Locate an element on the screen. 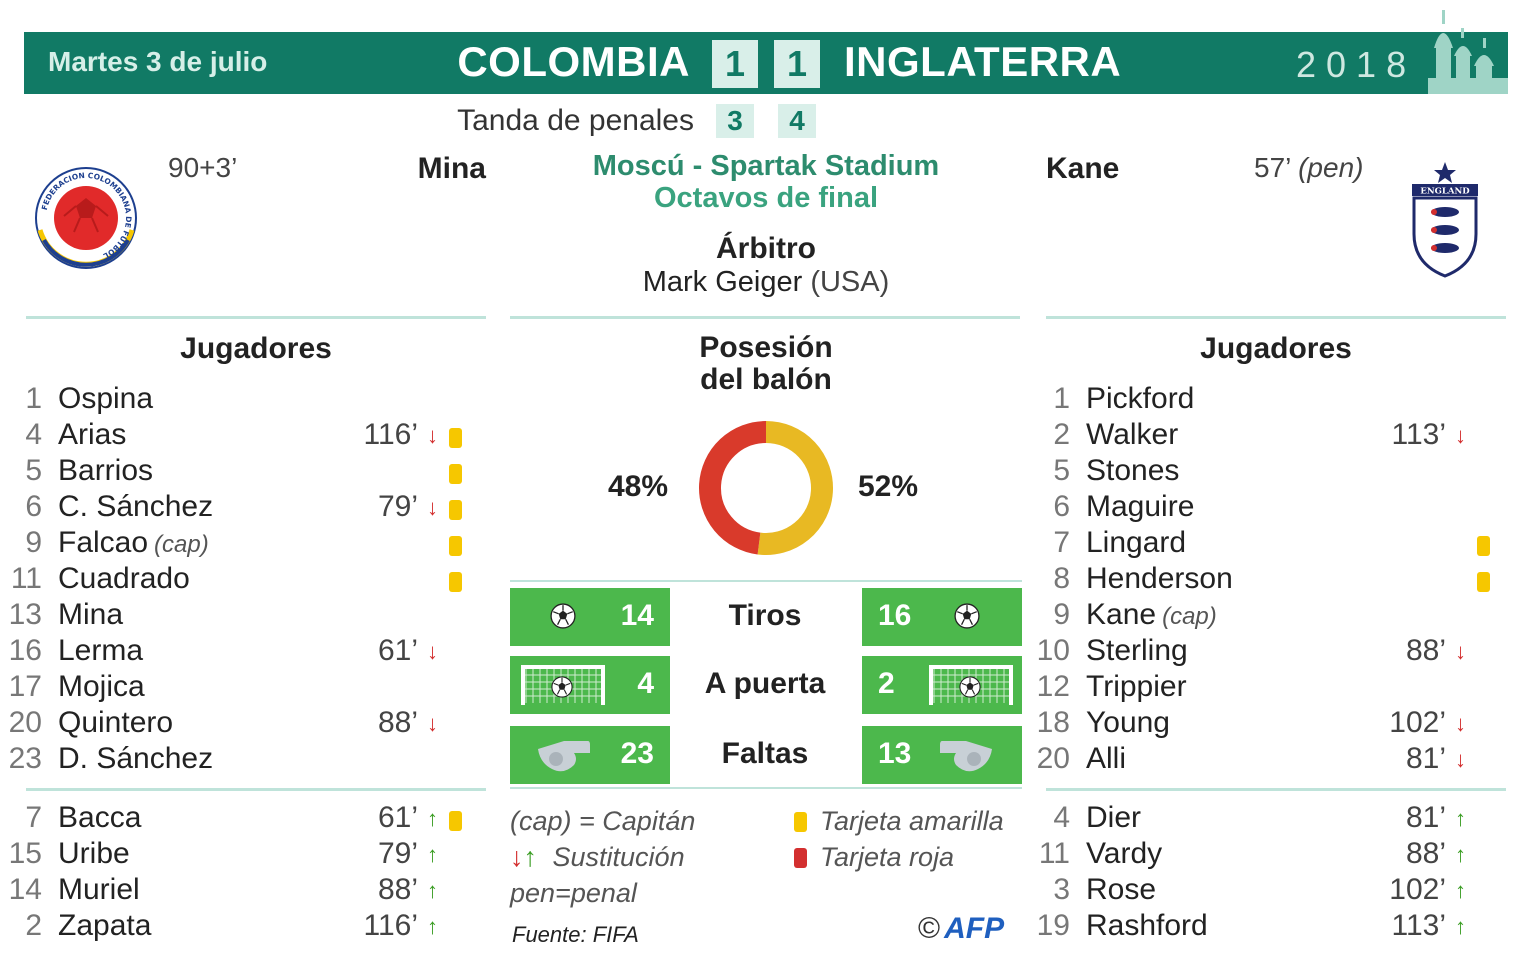 This screenshot has height=980, width=1532. home-stat-box: 23 is located at coordinates (590, 755).